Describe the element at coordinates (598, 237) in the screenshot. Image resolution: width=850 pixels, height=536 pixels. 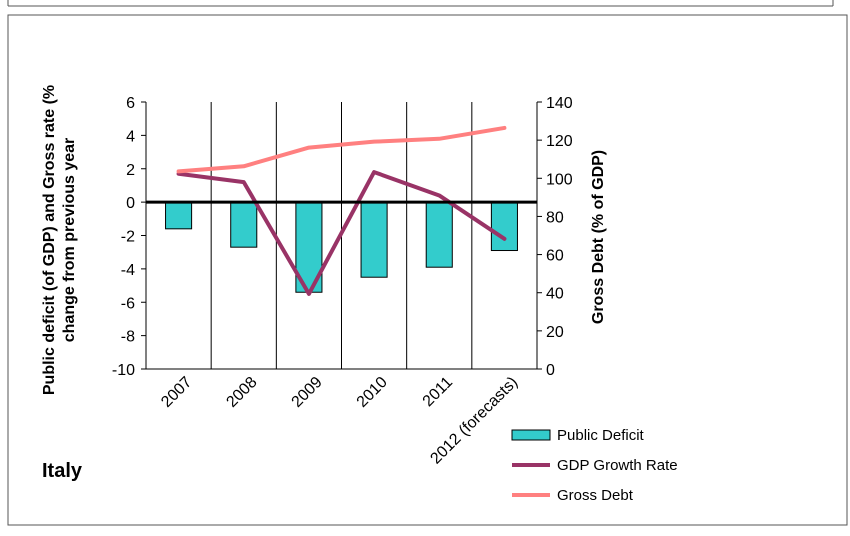
I see `y2-axis-title: Gross Debt (% of GDP)` at that location.